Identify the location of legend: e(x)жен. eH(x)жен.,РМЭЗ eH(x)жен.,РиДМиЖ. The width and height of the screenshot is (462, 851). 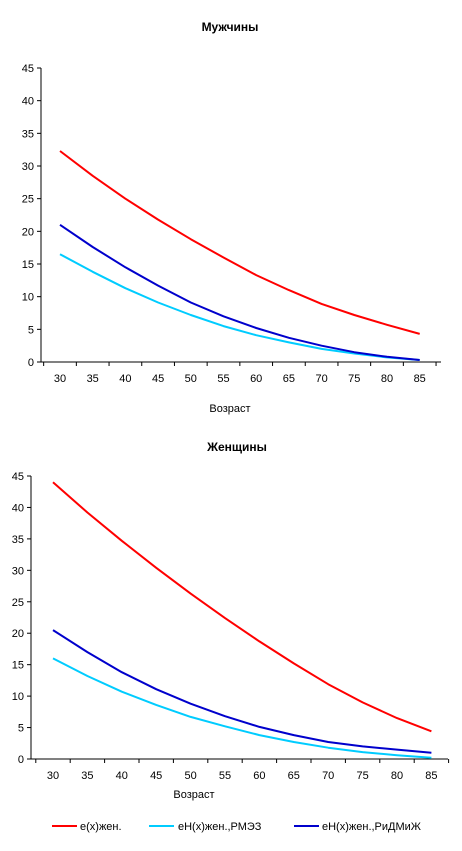
(236, 827).